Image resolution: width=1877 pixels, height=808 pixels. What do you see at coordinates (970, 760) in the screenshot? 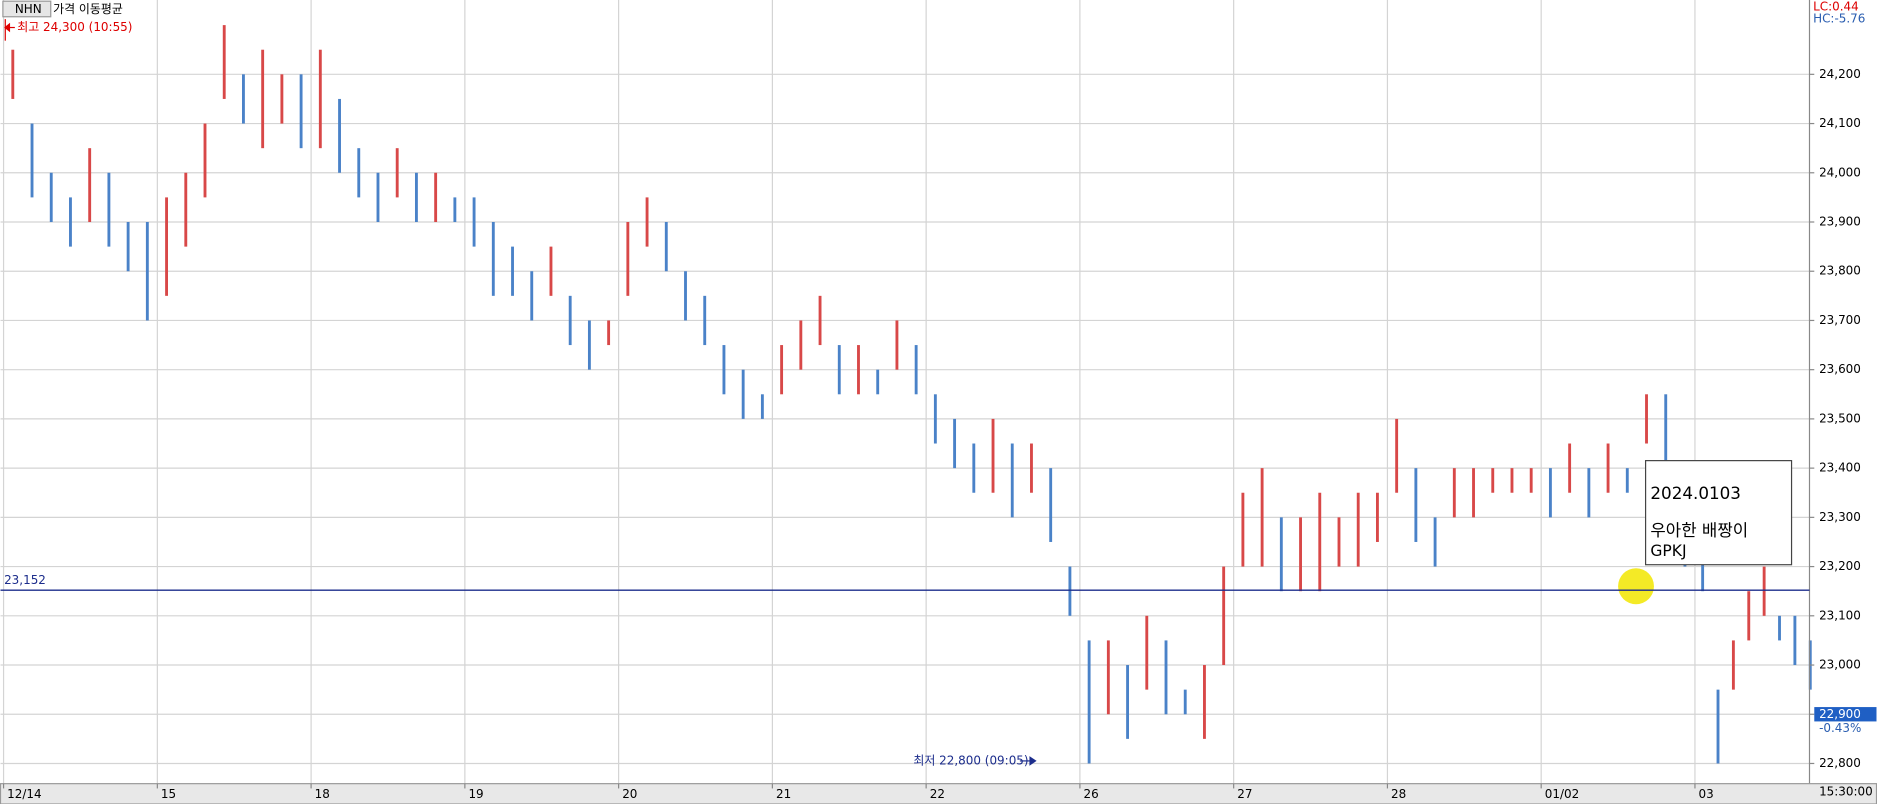
I see `low-label: 최저 22,800 (09:05)` at bounding box center [970, 760].